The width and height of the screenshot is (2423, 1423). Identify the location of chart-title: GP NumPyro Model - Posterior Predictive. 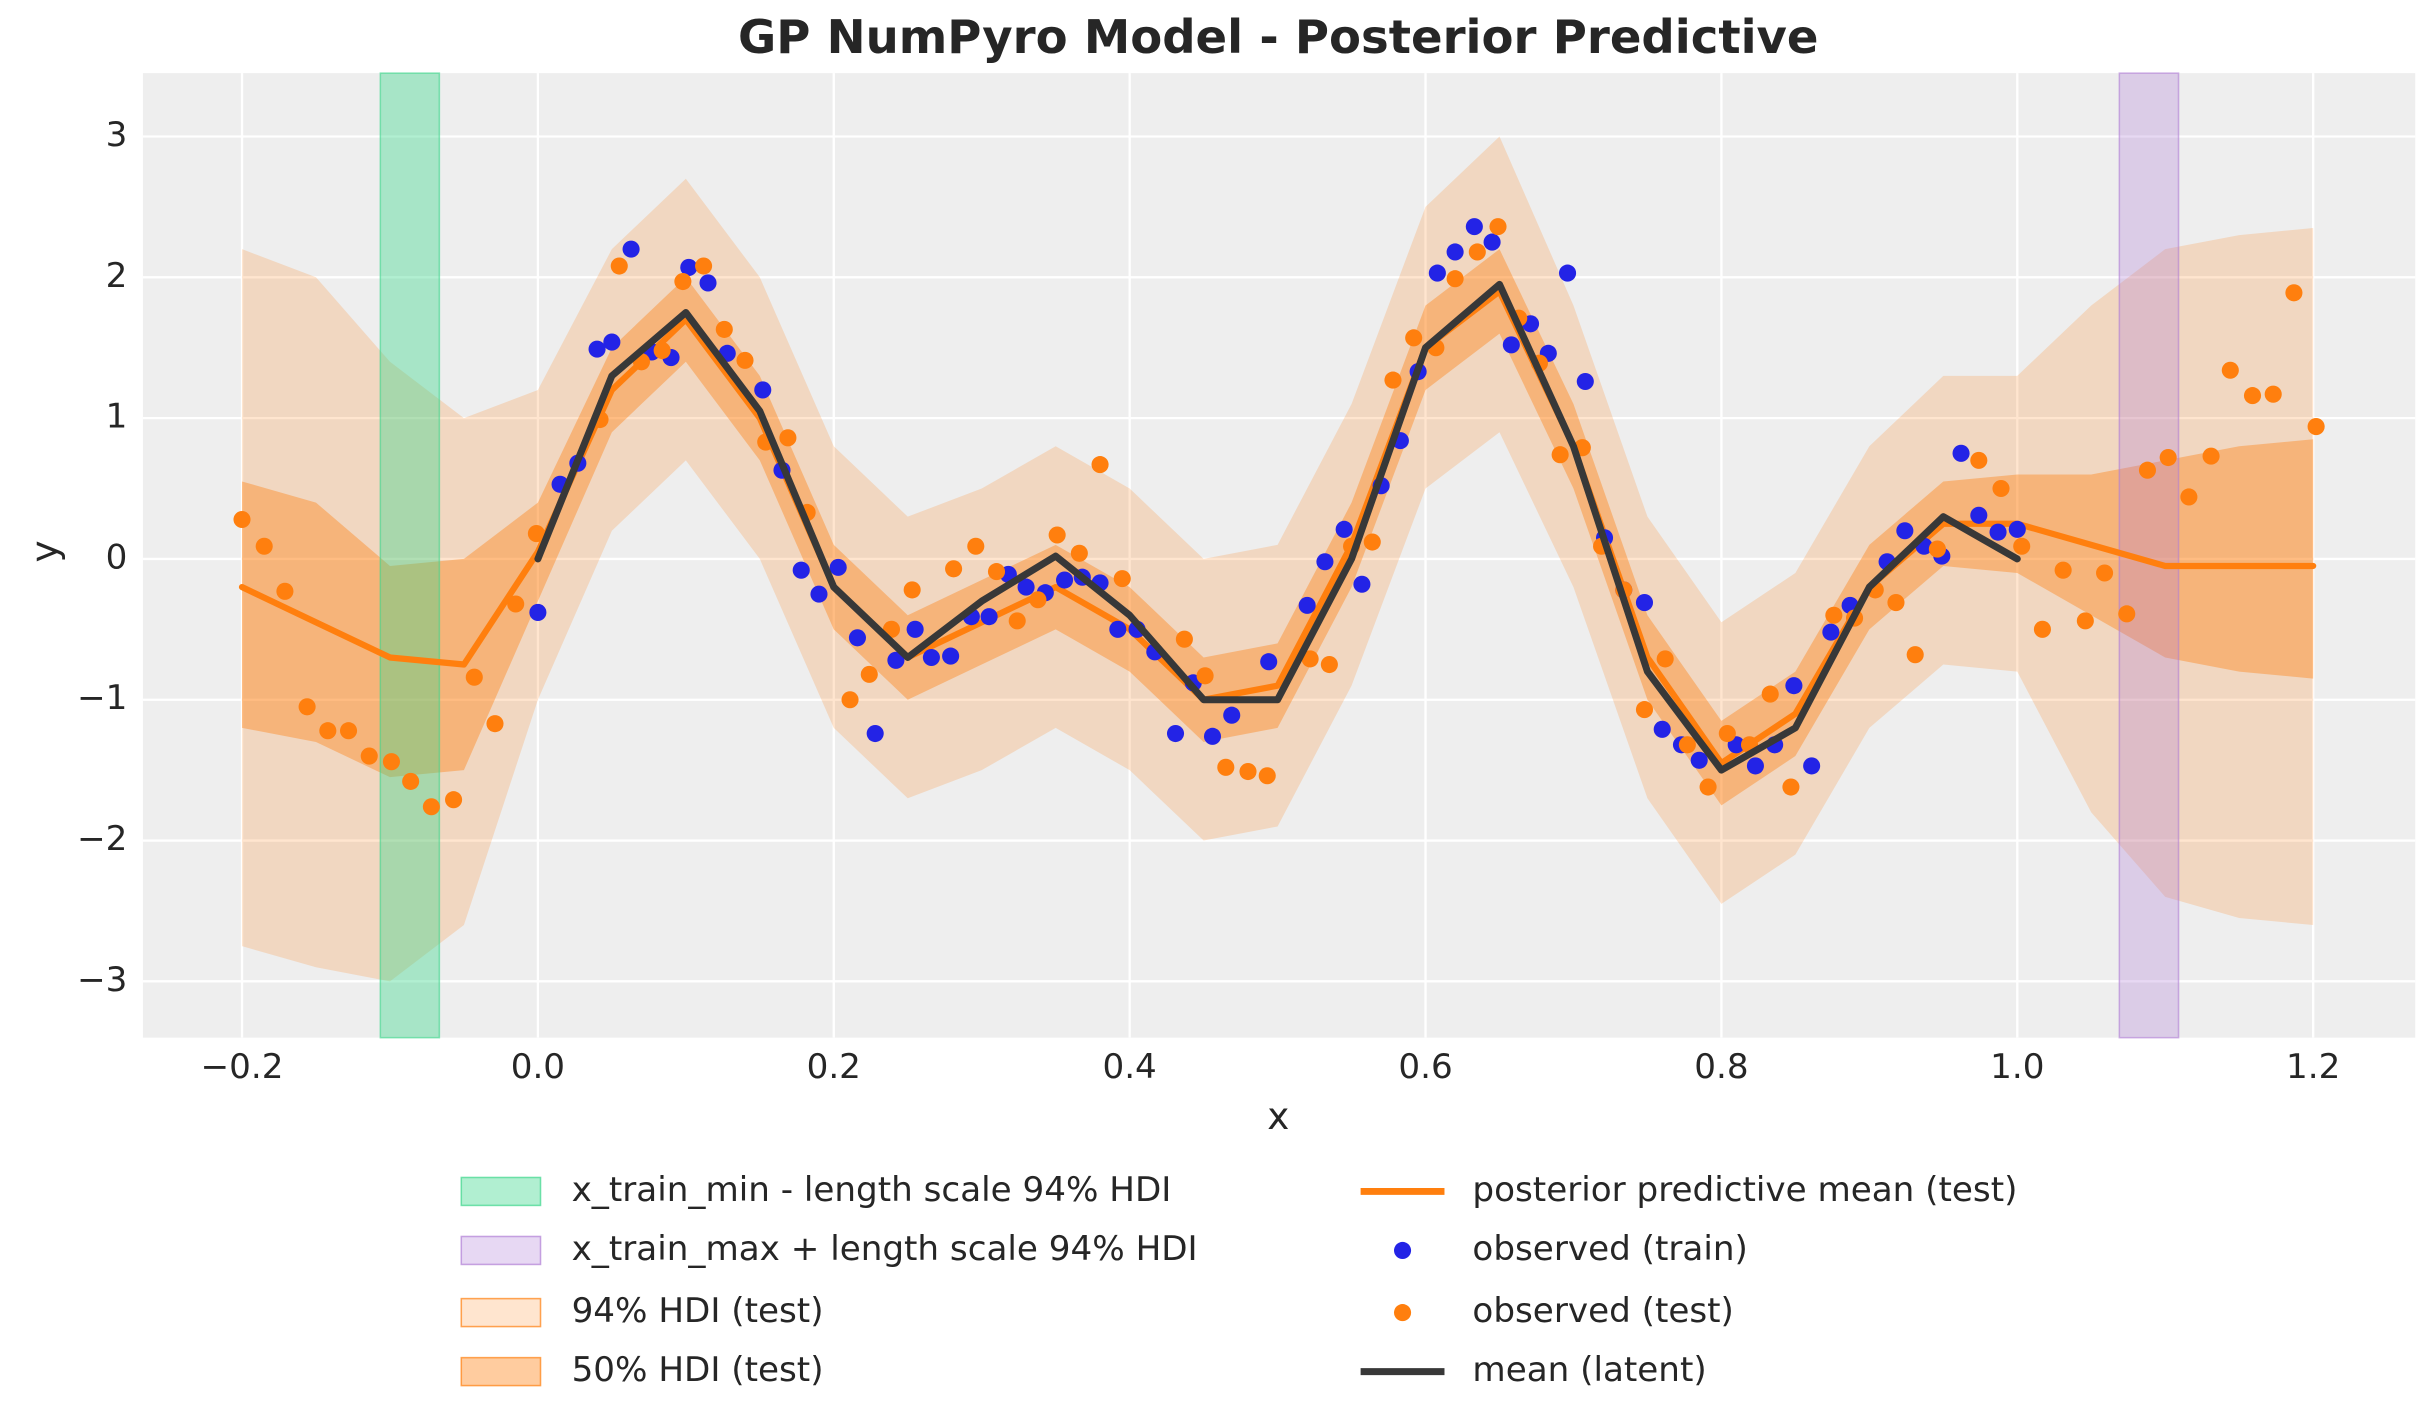
(1278, 37).